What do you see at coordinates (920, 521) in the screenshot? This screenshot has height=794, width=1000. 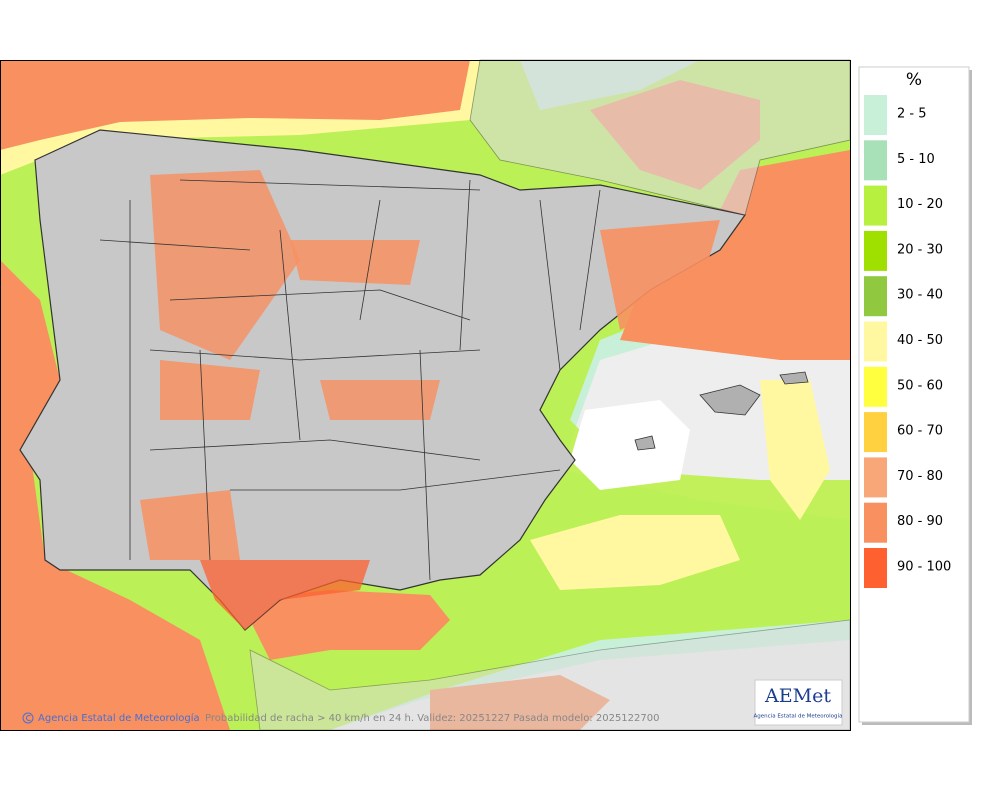 I see `legend-label: 80 - 90` at bounding box center [920, 521].